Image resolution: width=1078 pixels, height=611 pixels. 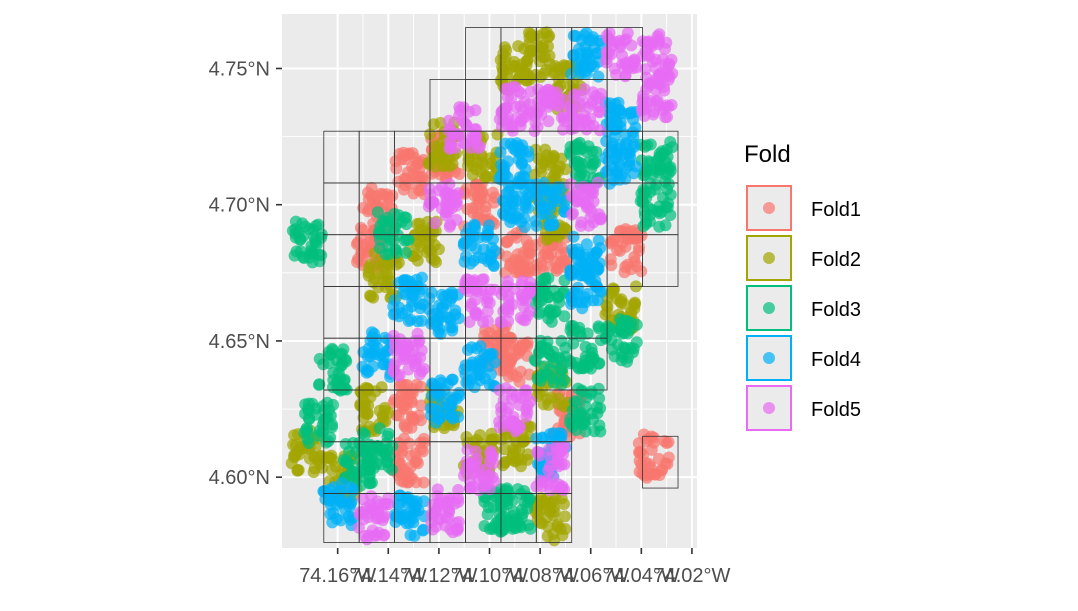 I want to click on x-tick-label: 74.10°W, so click(x=489, y=576).